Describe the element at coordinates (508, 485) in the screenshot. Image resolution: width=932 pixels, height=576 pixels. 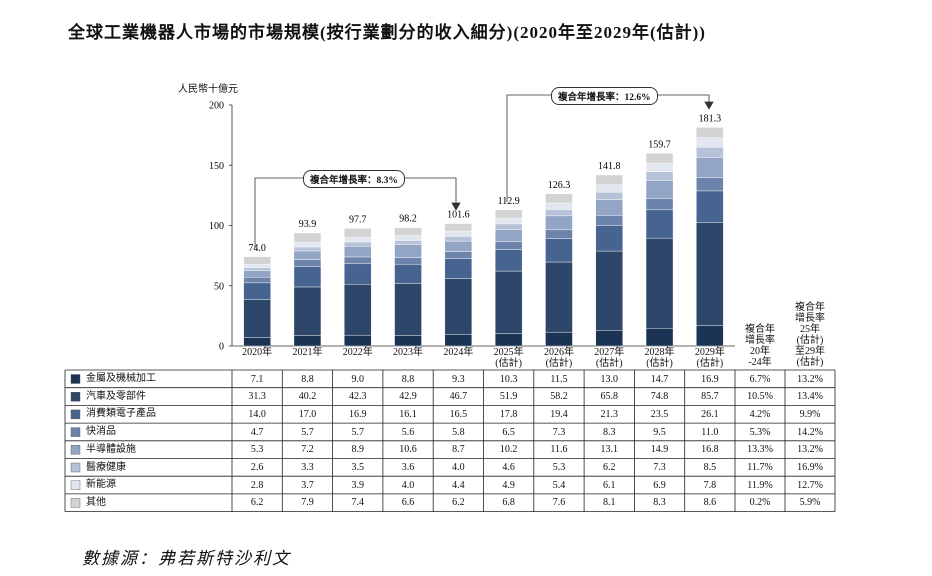
I see `table-cell: 4.9` at that location.